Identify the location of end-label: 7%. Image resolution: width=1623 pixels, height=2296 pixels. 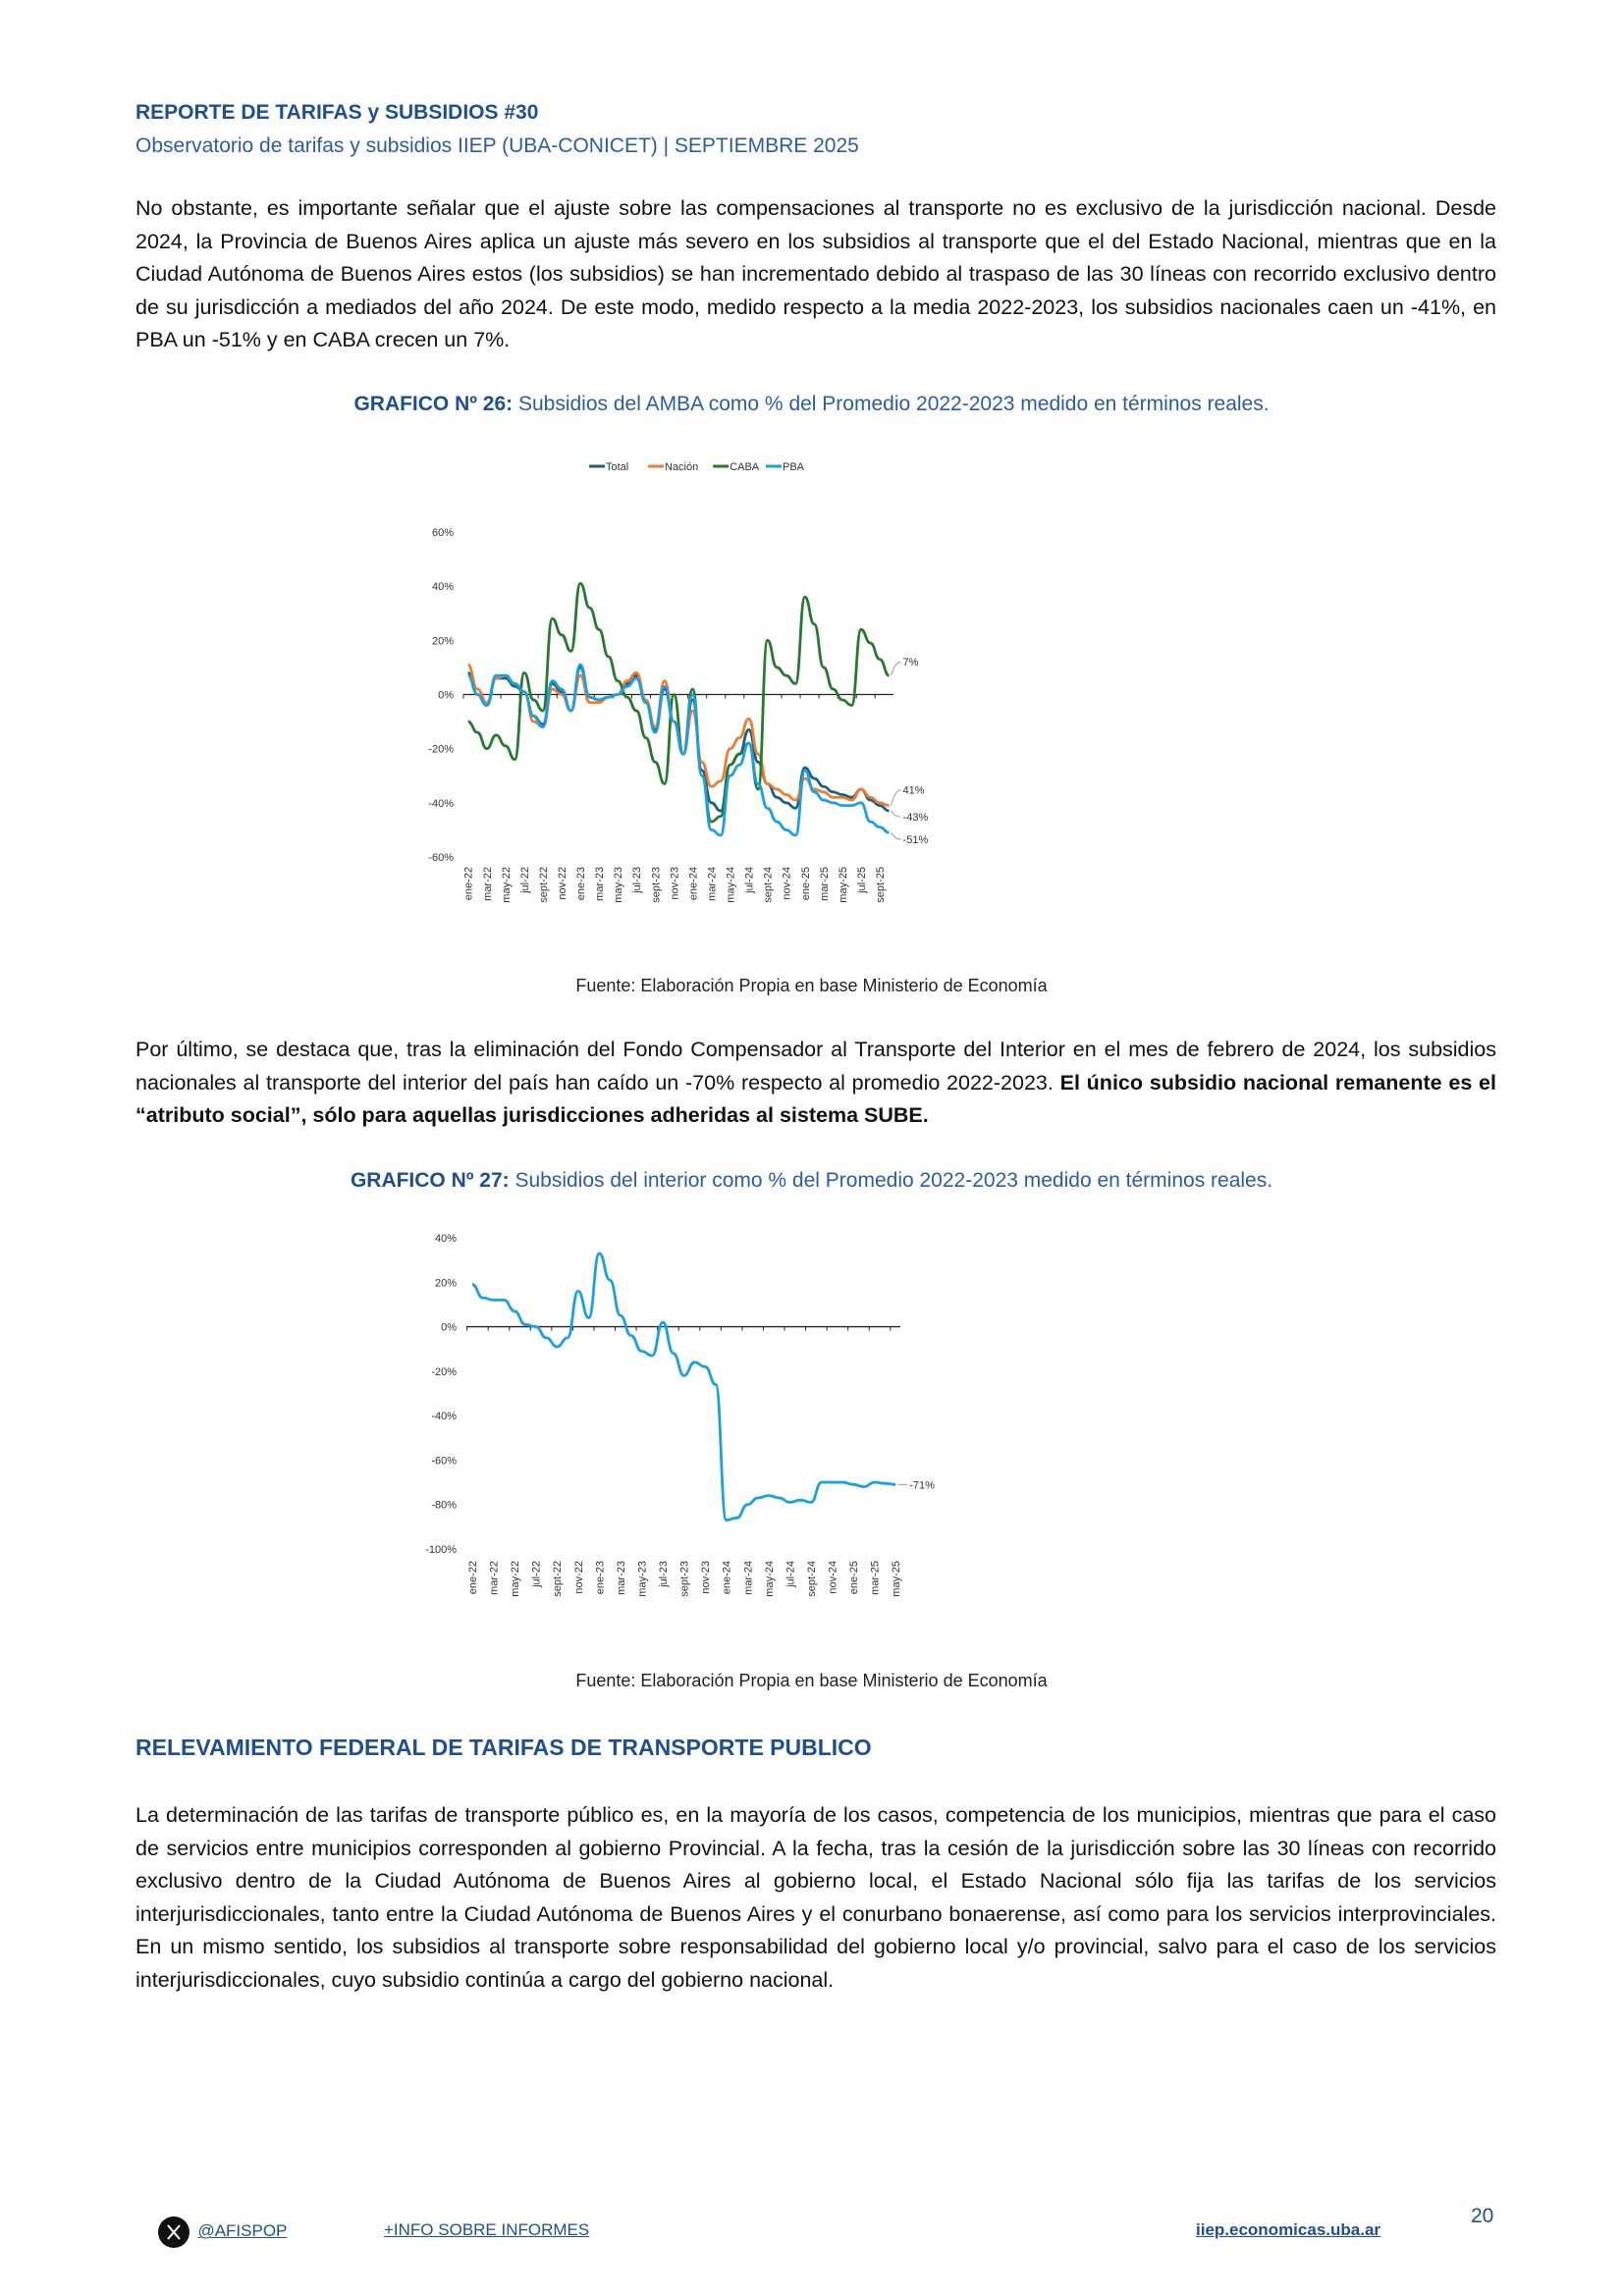
(911, 662).